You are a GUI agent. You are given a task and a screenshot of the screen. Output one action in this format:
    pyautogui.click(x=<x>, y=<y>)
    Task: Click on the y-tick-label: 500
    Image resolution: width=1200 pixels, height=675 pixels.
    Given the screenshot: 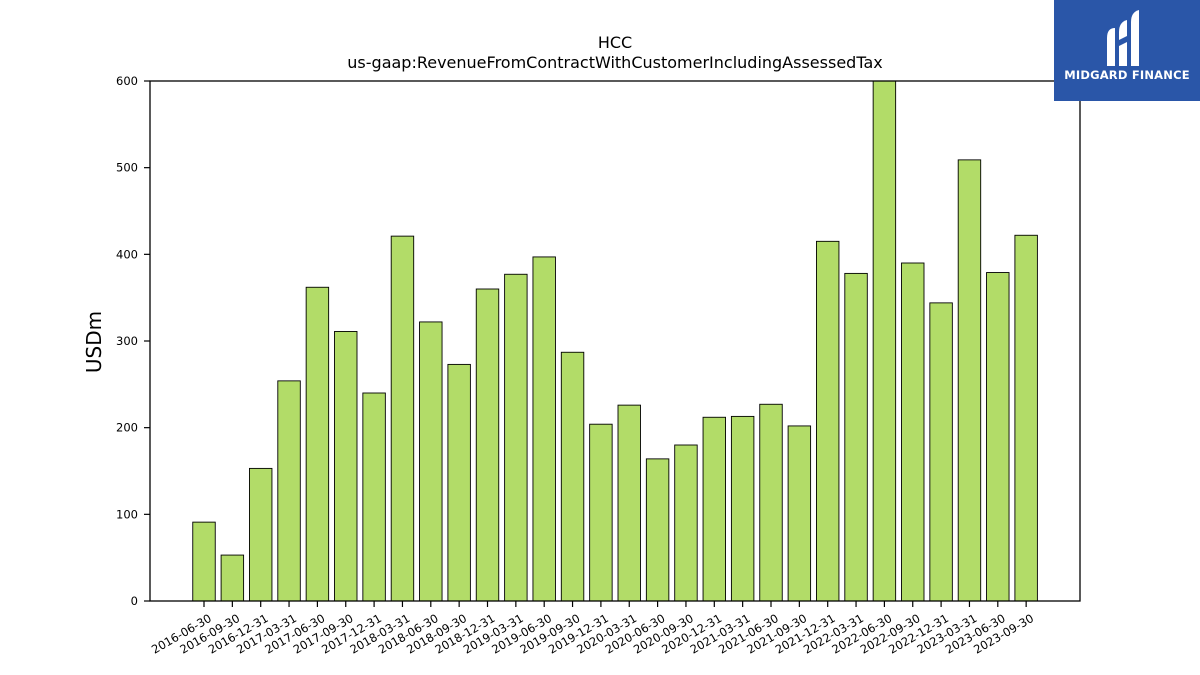 What is the action you would take?
    pyautogui.click(x=127, y=168)
    